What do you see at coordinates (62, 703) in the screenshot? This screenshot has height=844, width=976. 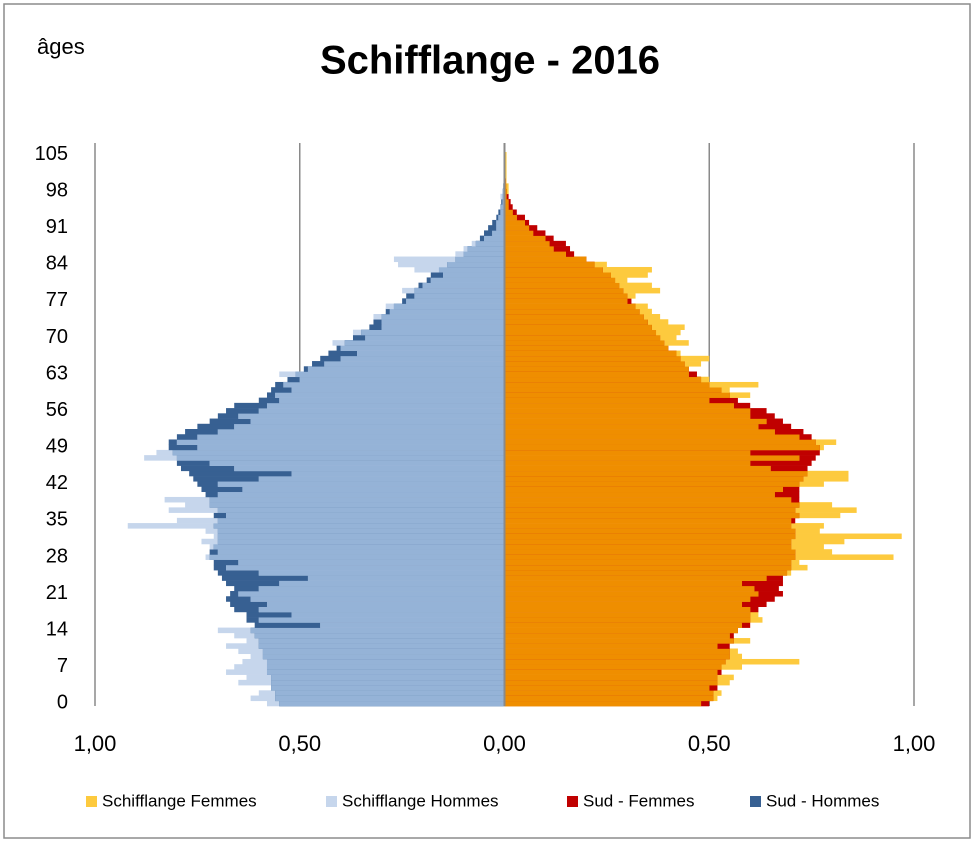 I see `y-tick-label: 0` at bounding box center [62, 703].